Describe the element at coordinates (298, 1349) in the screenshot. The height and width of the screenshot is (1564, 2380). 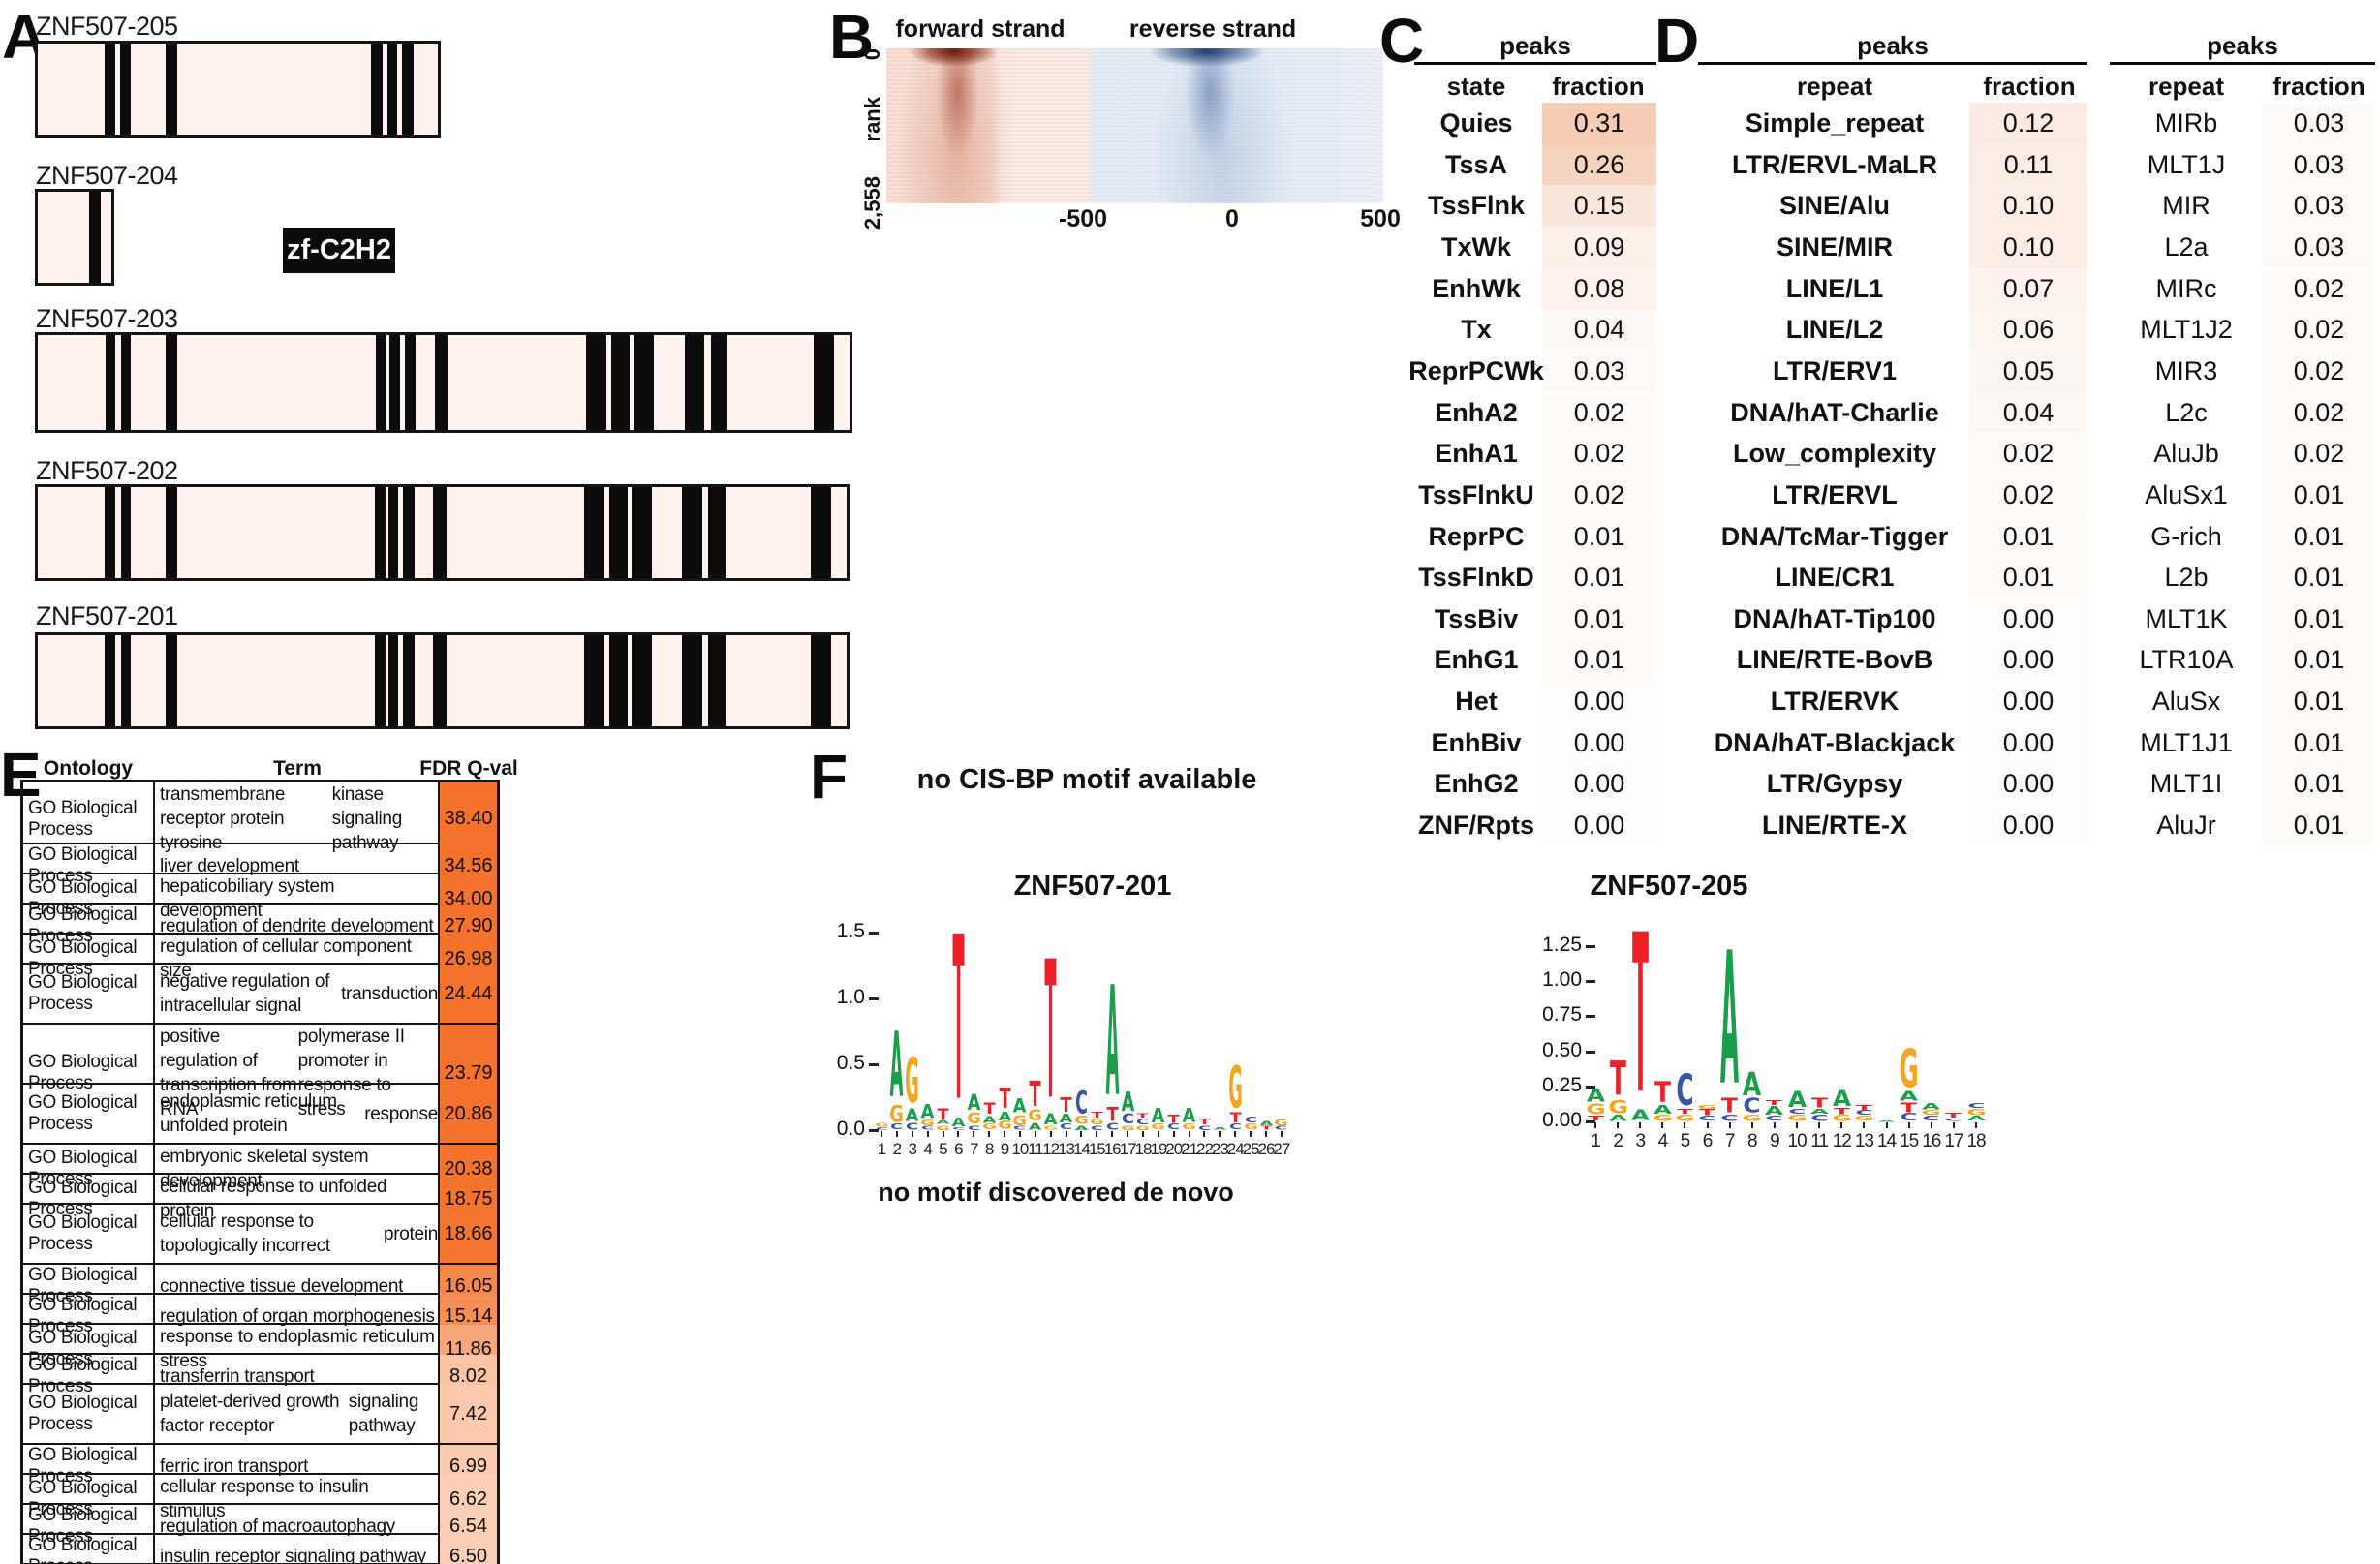
I see `term-cell: response to endoplasmic reticulum stress` at that location.